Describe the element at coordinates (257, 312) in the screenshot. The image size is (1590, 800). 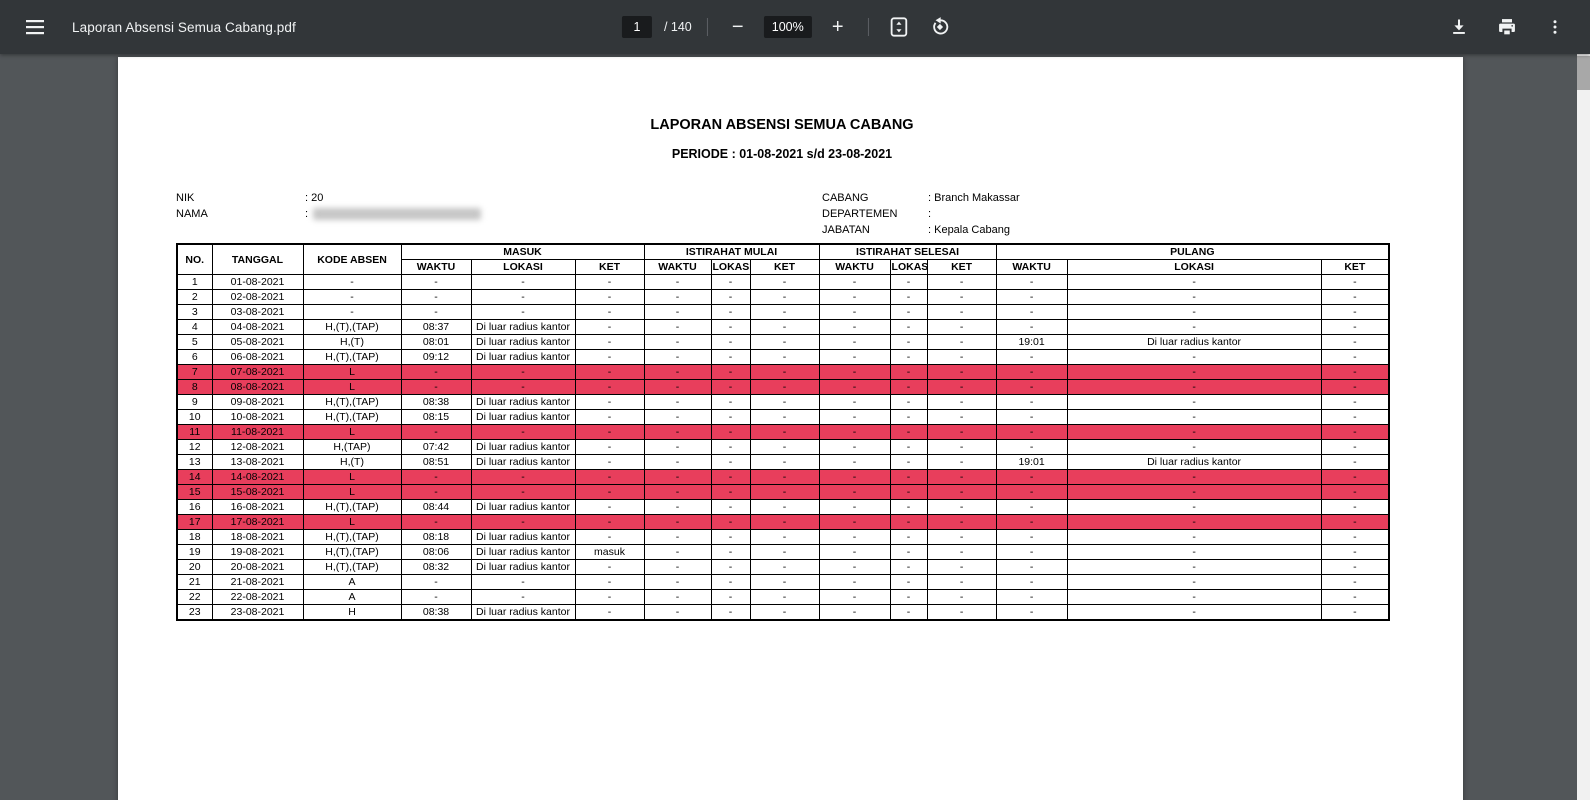
I see `table-cell: 03-08-2021` at that location.